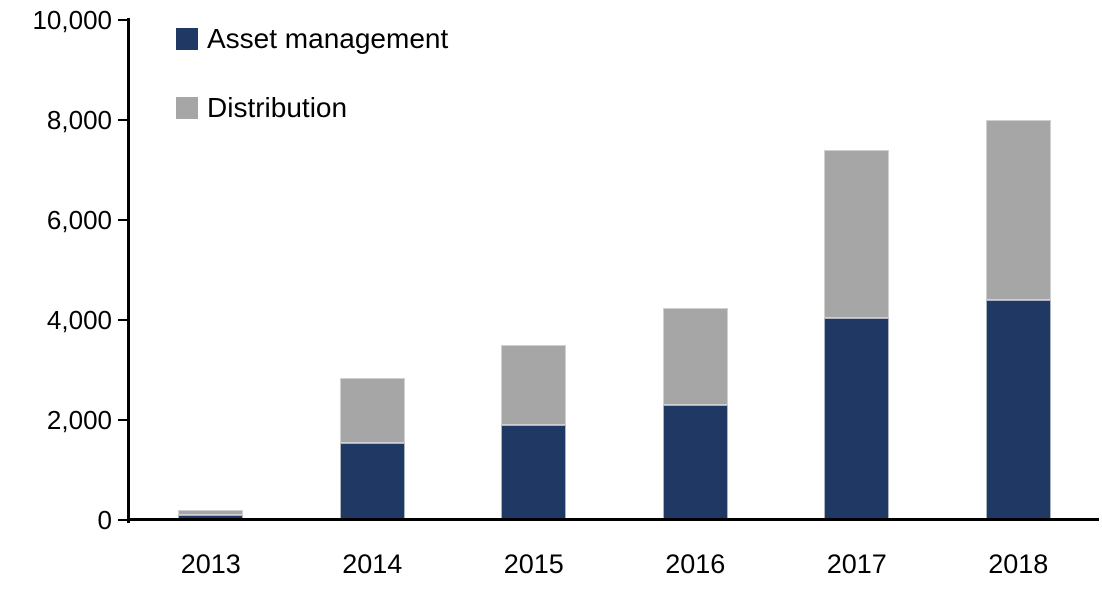 Image resolution: width=1102 pixels, height=594 pixels. What do you see at coordinates (695, 356) in the screenshot?
I see `bar-segment-distribution-2016` at bounding box center [695, 356].